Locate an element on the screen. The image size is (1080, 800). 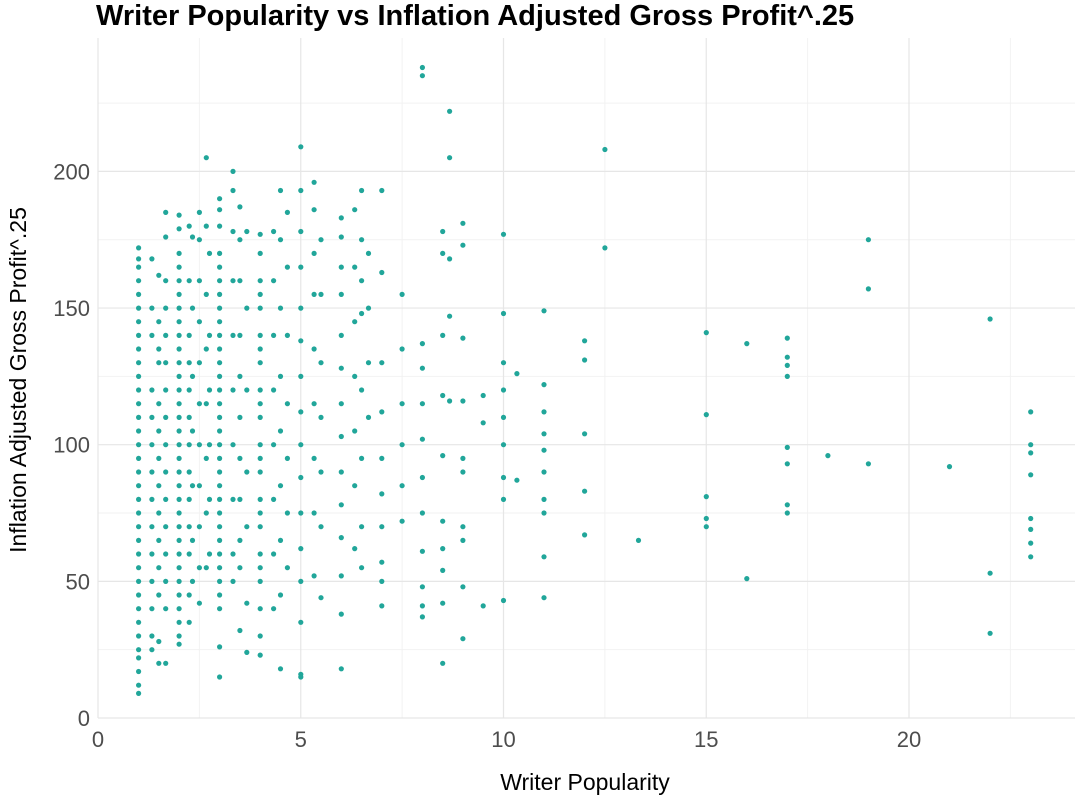
x-tick-label: 5 is located at coordinates (301, 739).